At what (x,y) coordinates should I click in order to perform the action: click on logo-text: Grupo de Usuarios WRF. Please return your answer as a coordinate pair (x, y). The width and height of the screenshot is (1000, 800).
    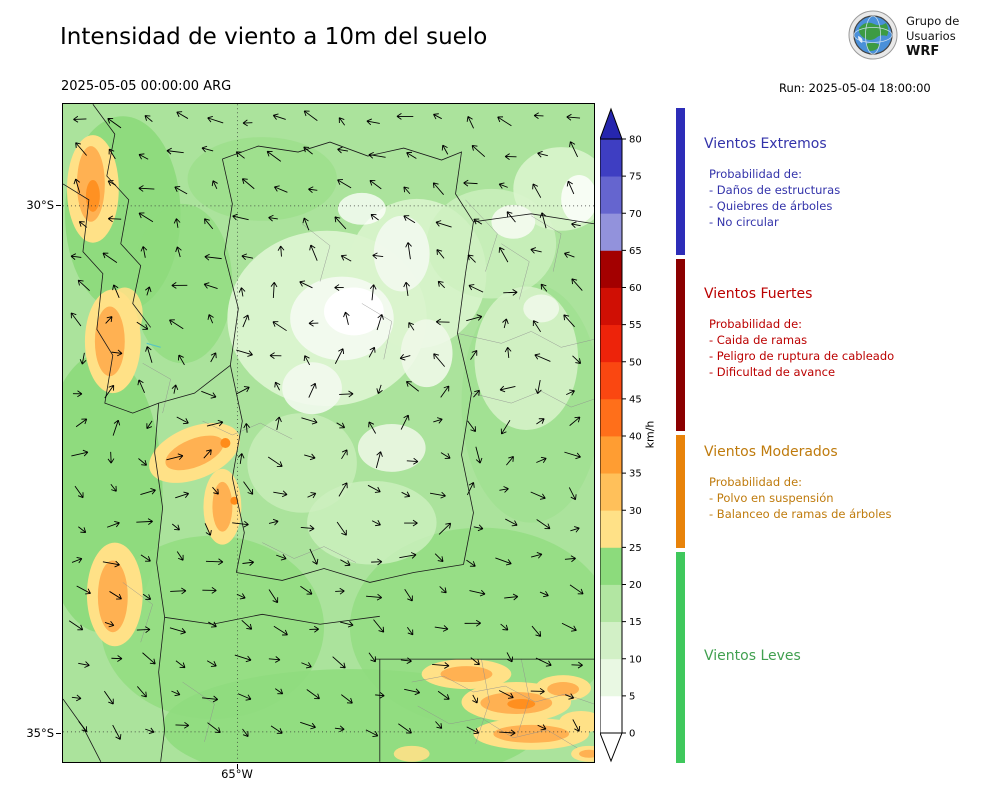
    Looking at the image, I should click on (932, 36).